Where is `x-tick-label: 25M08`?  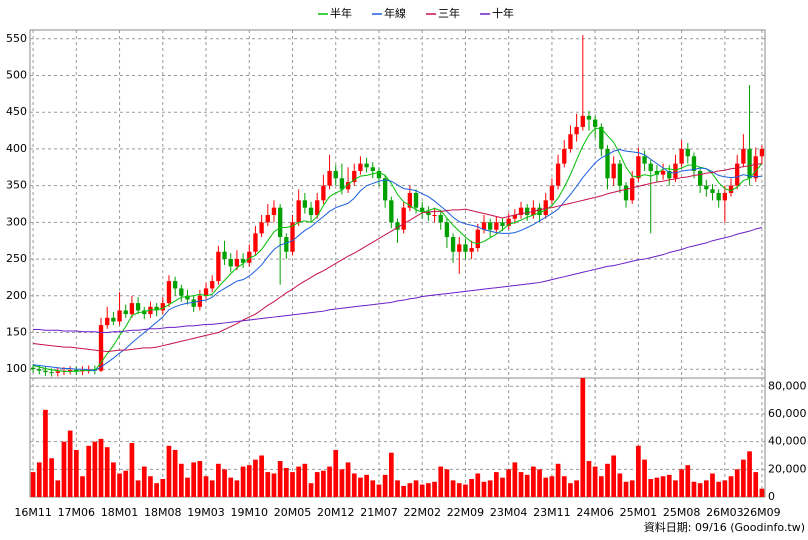 x-tick-label: 25M08 is located at coordinates (682, 512).